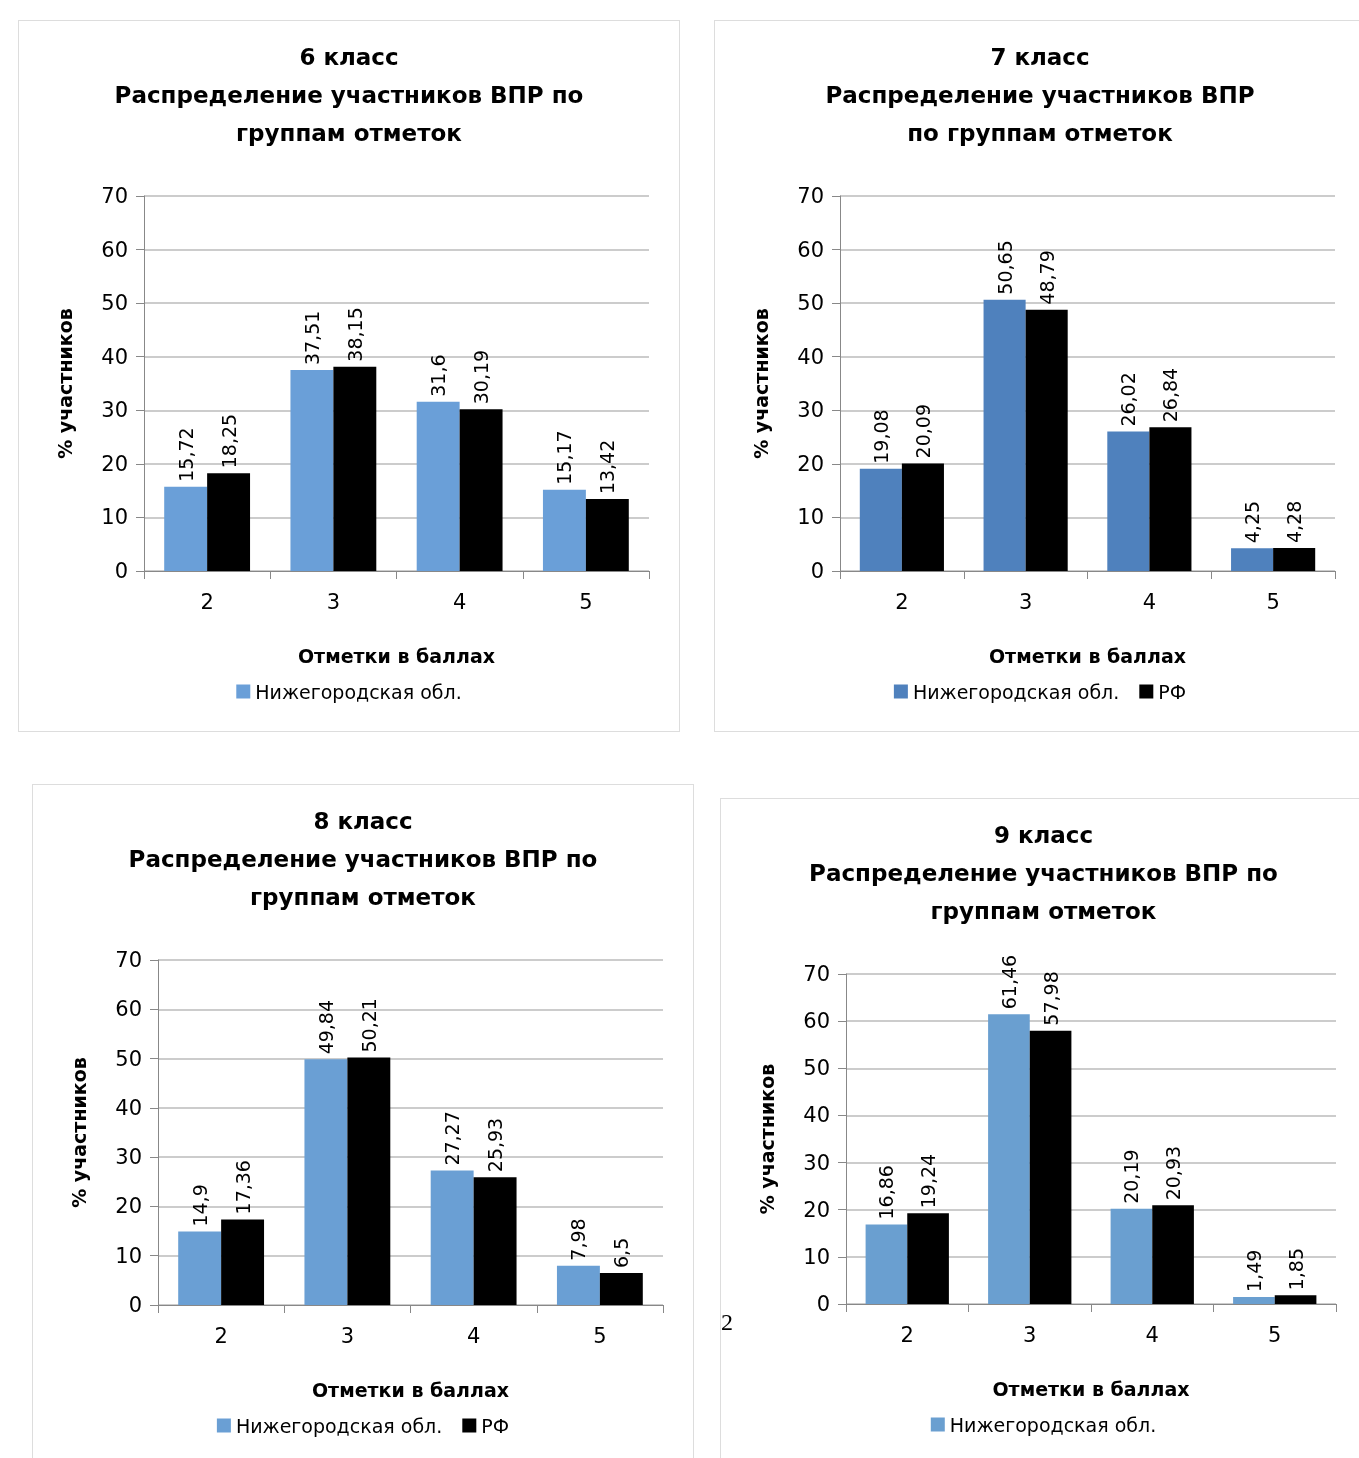  What do you see at coordinates (242, 1187) in the screenshot?
I see `data-label: 17,36` at bounding box center [242, 1187].